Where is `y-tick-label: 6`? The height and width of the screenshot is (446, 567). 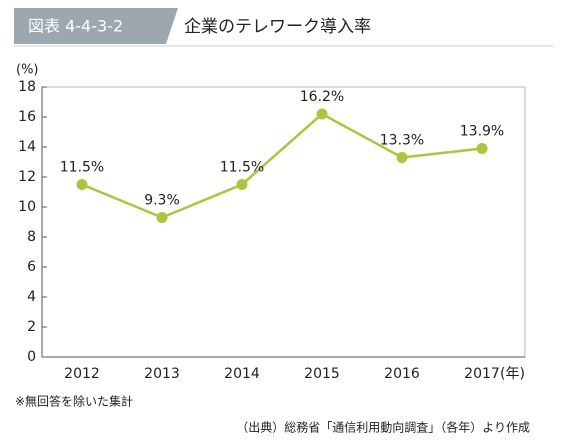 y-tick-label: 6 is located at coordinates (31, 267).